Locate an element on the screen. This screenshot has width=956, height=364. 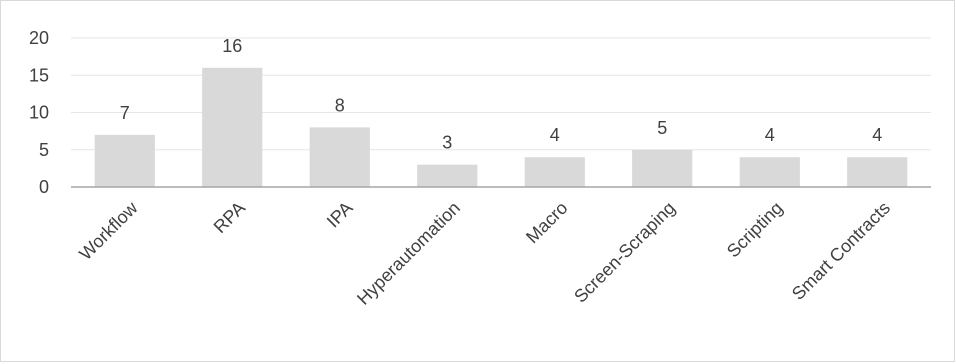
y-tick-label: 5 is located at coordinates (44, 150).